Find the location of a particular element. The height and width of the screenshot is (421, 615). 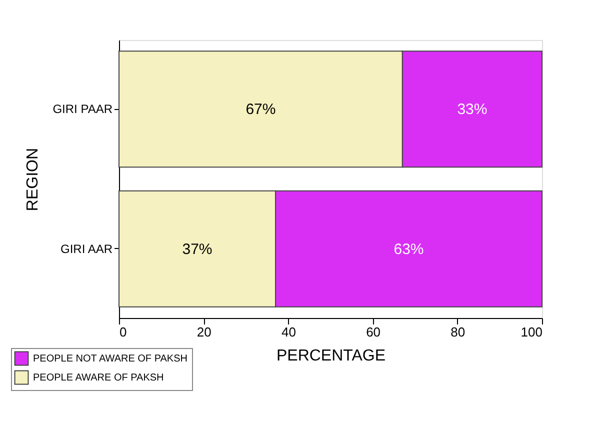

x-tick-label: 100 is located at coordinates (531, 332).